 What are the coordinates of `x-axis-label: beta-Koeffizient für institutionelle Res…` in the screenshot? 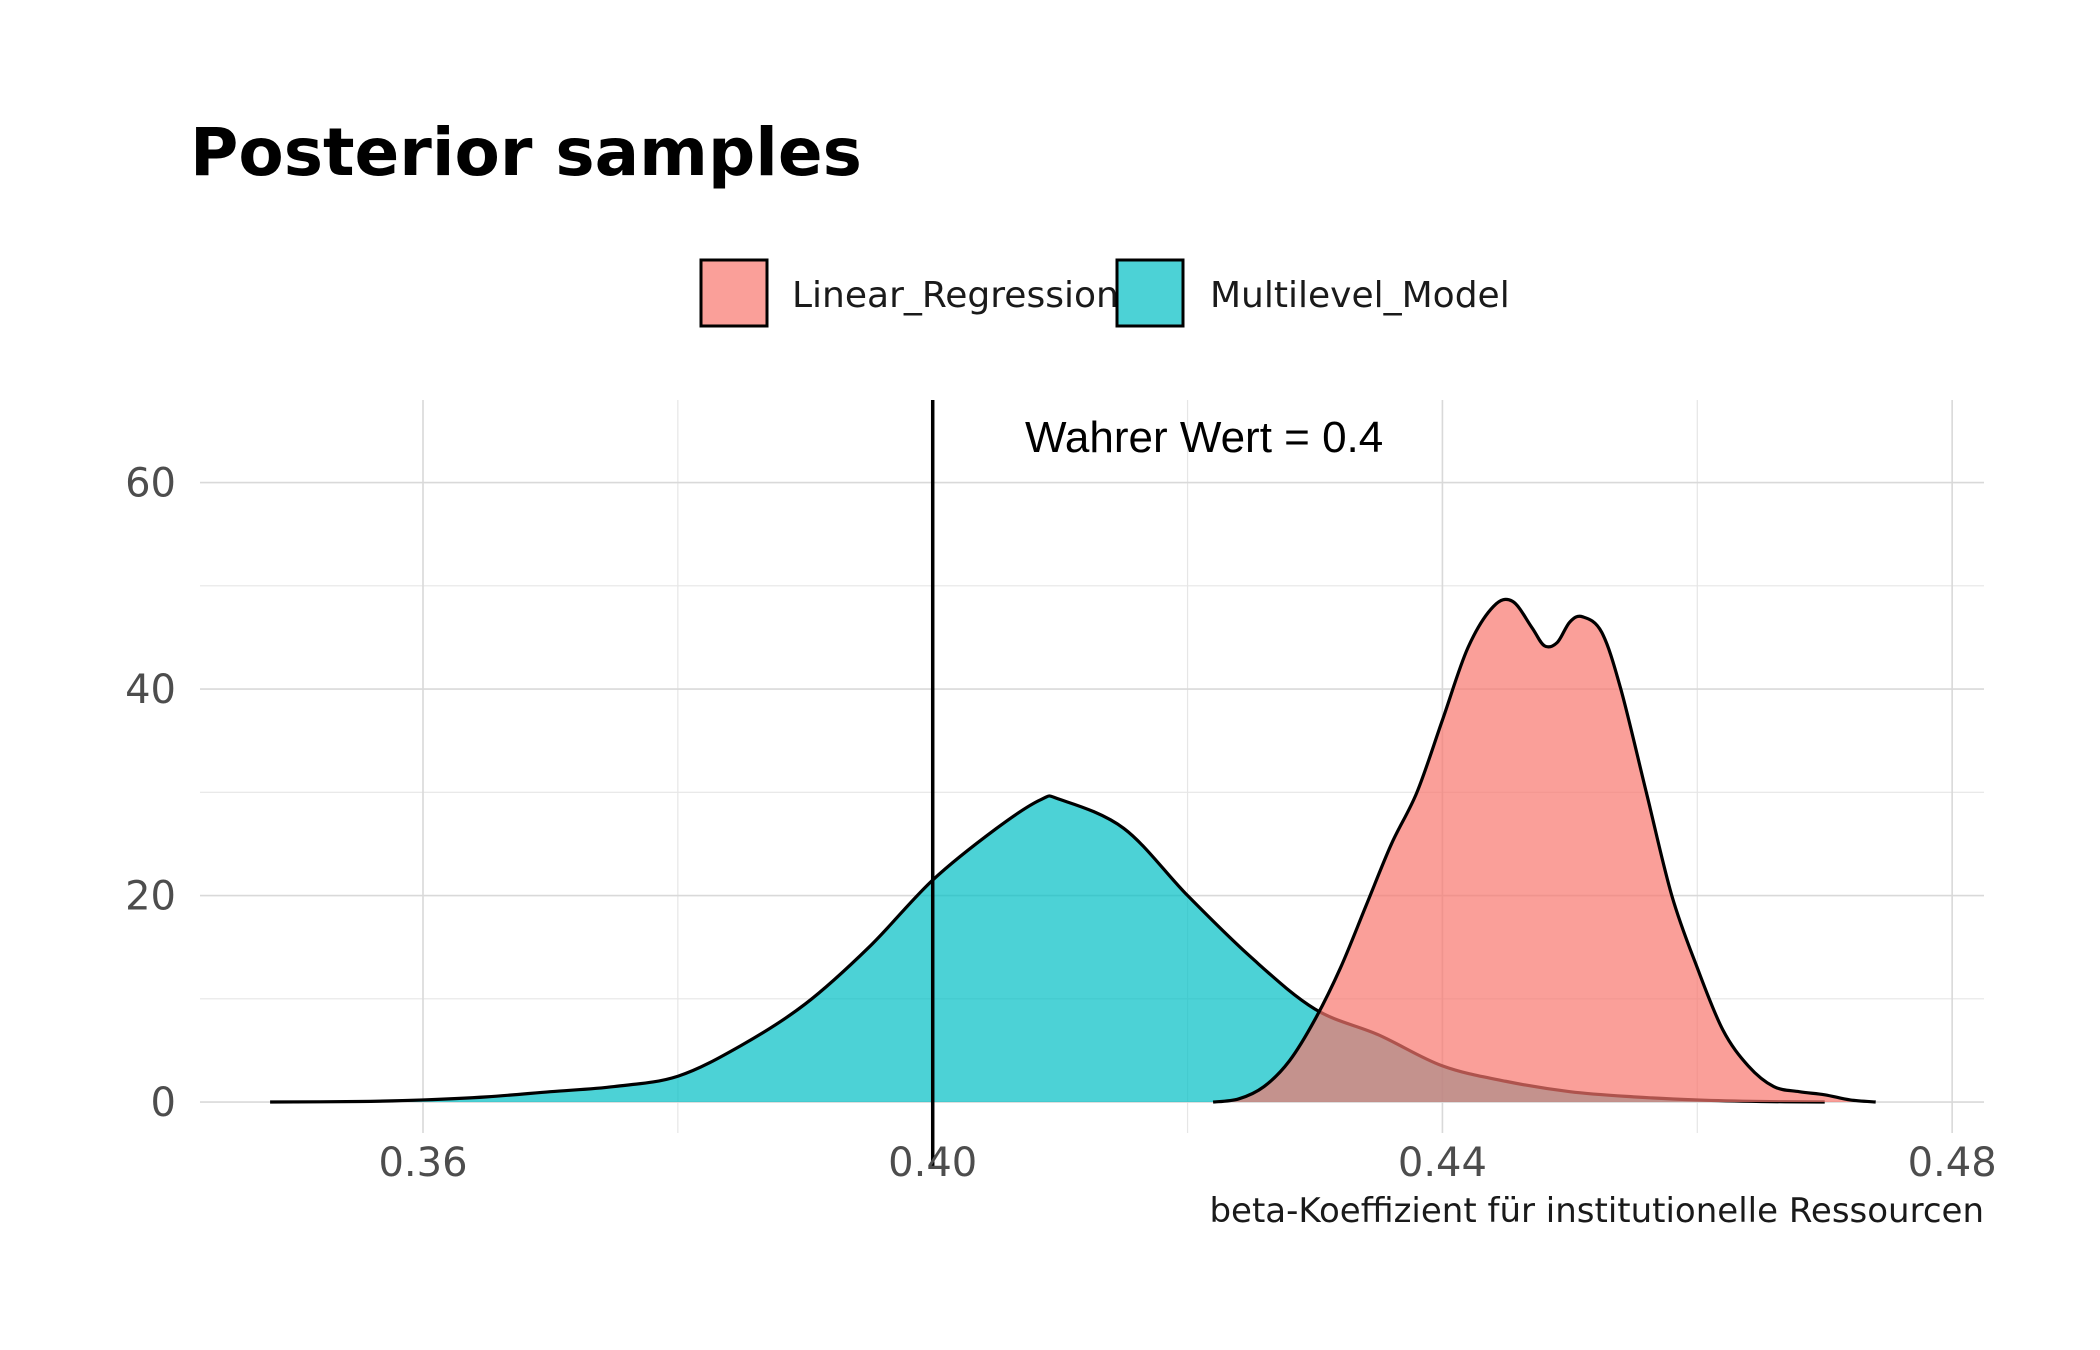 It's located at (1596, 1211).